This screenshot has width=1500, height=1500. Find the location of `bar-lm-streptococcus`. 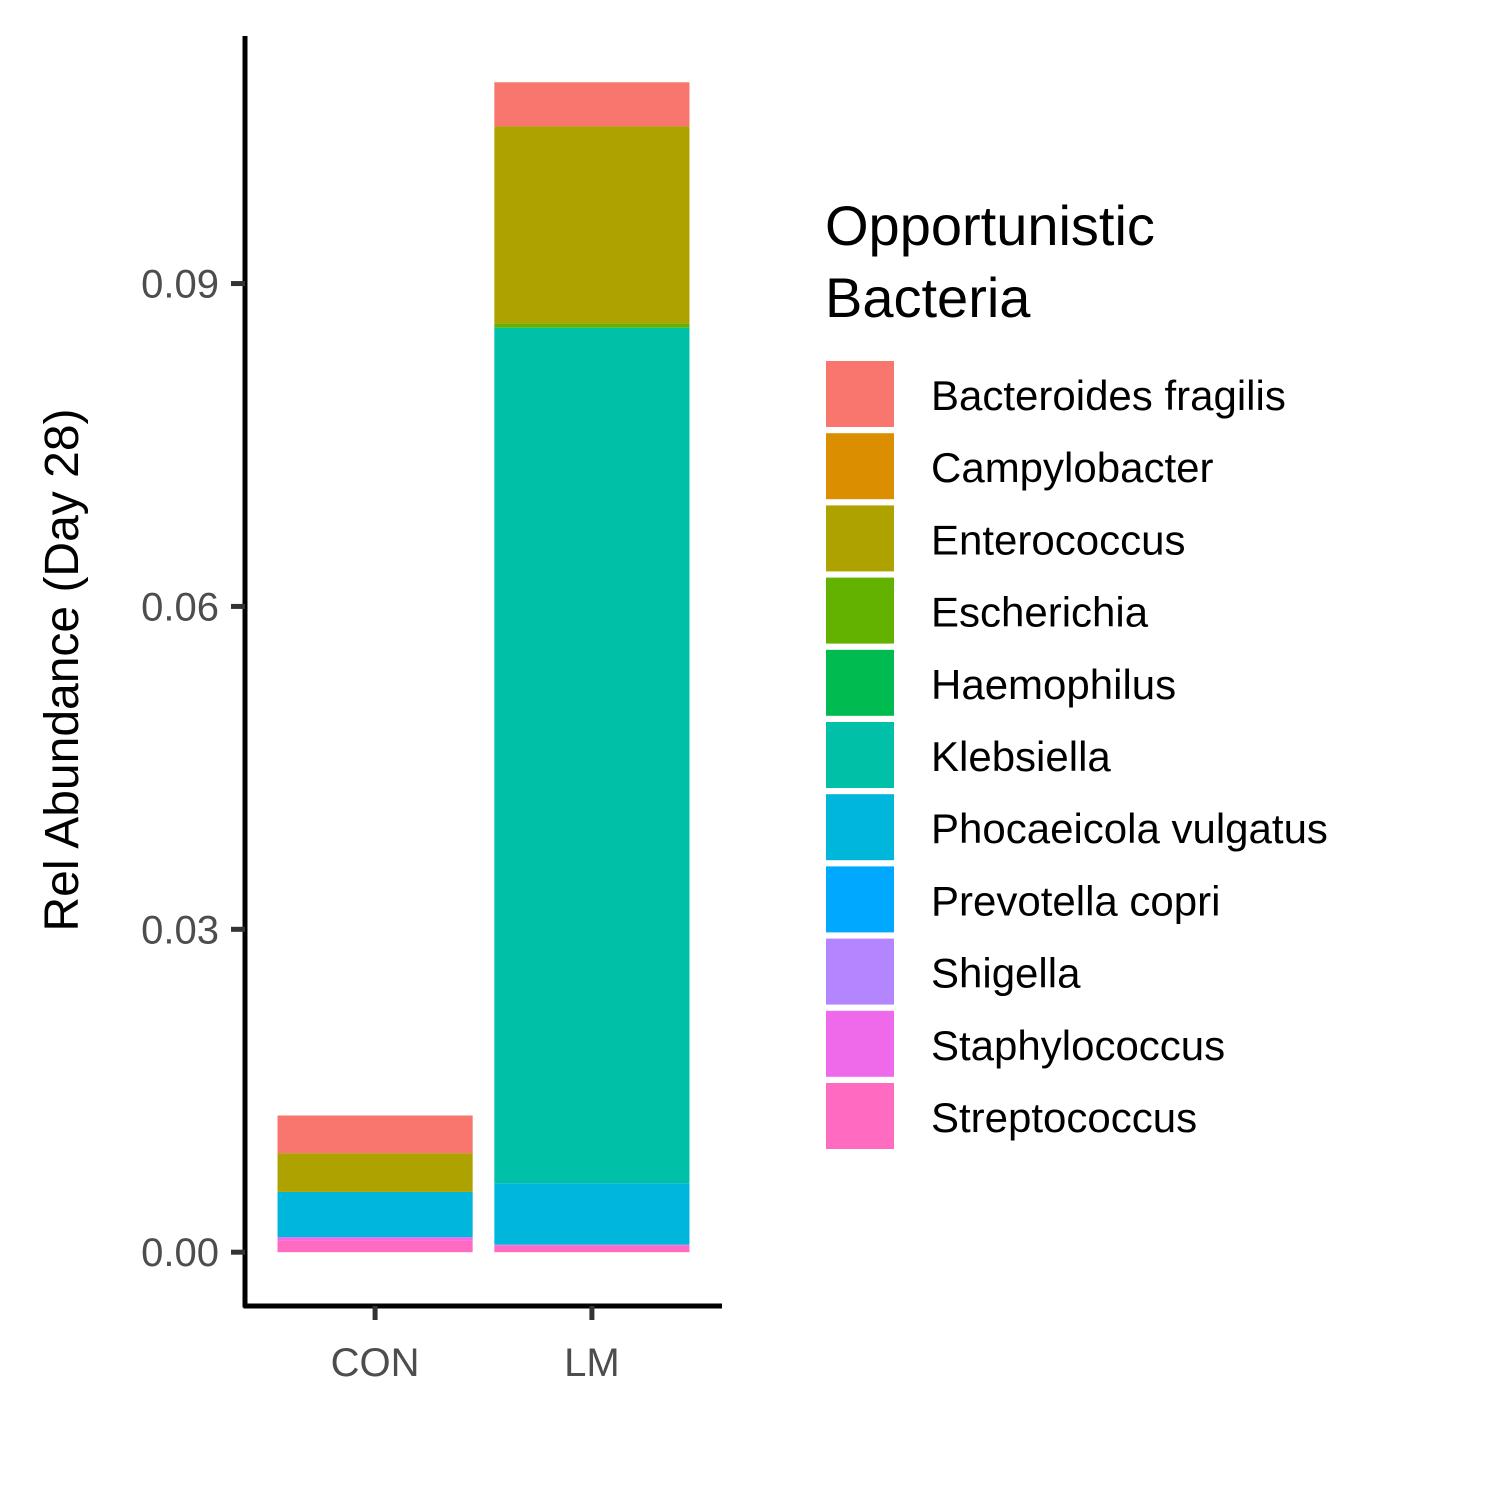

bar-lm-streptococcus is located at coordinates (592, 1249).